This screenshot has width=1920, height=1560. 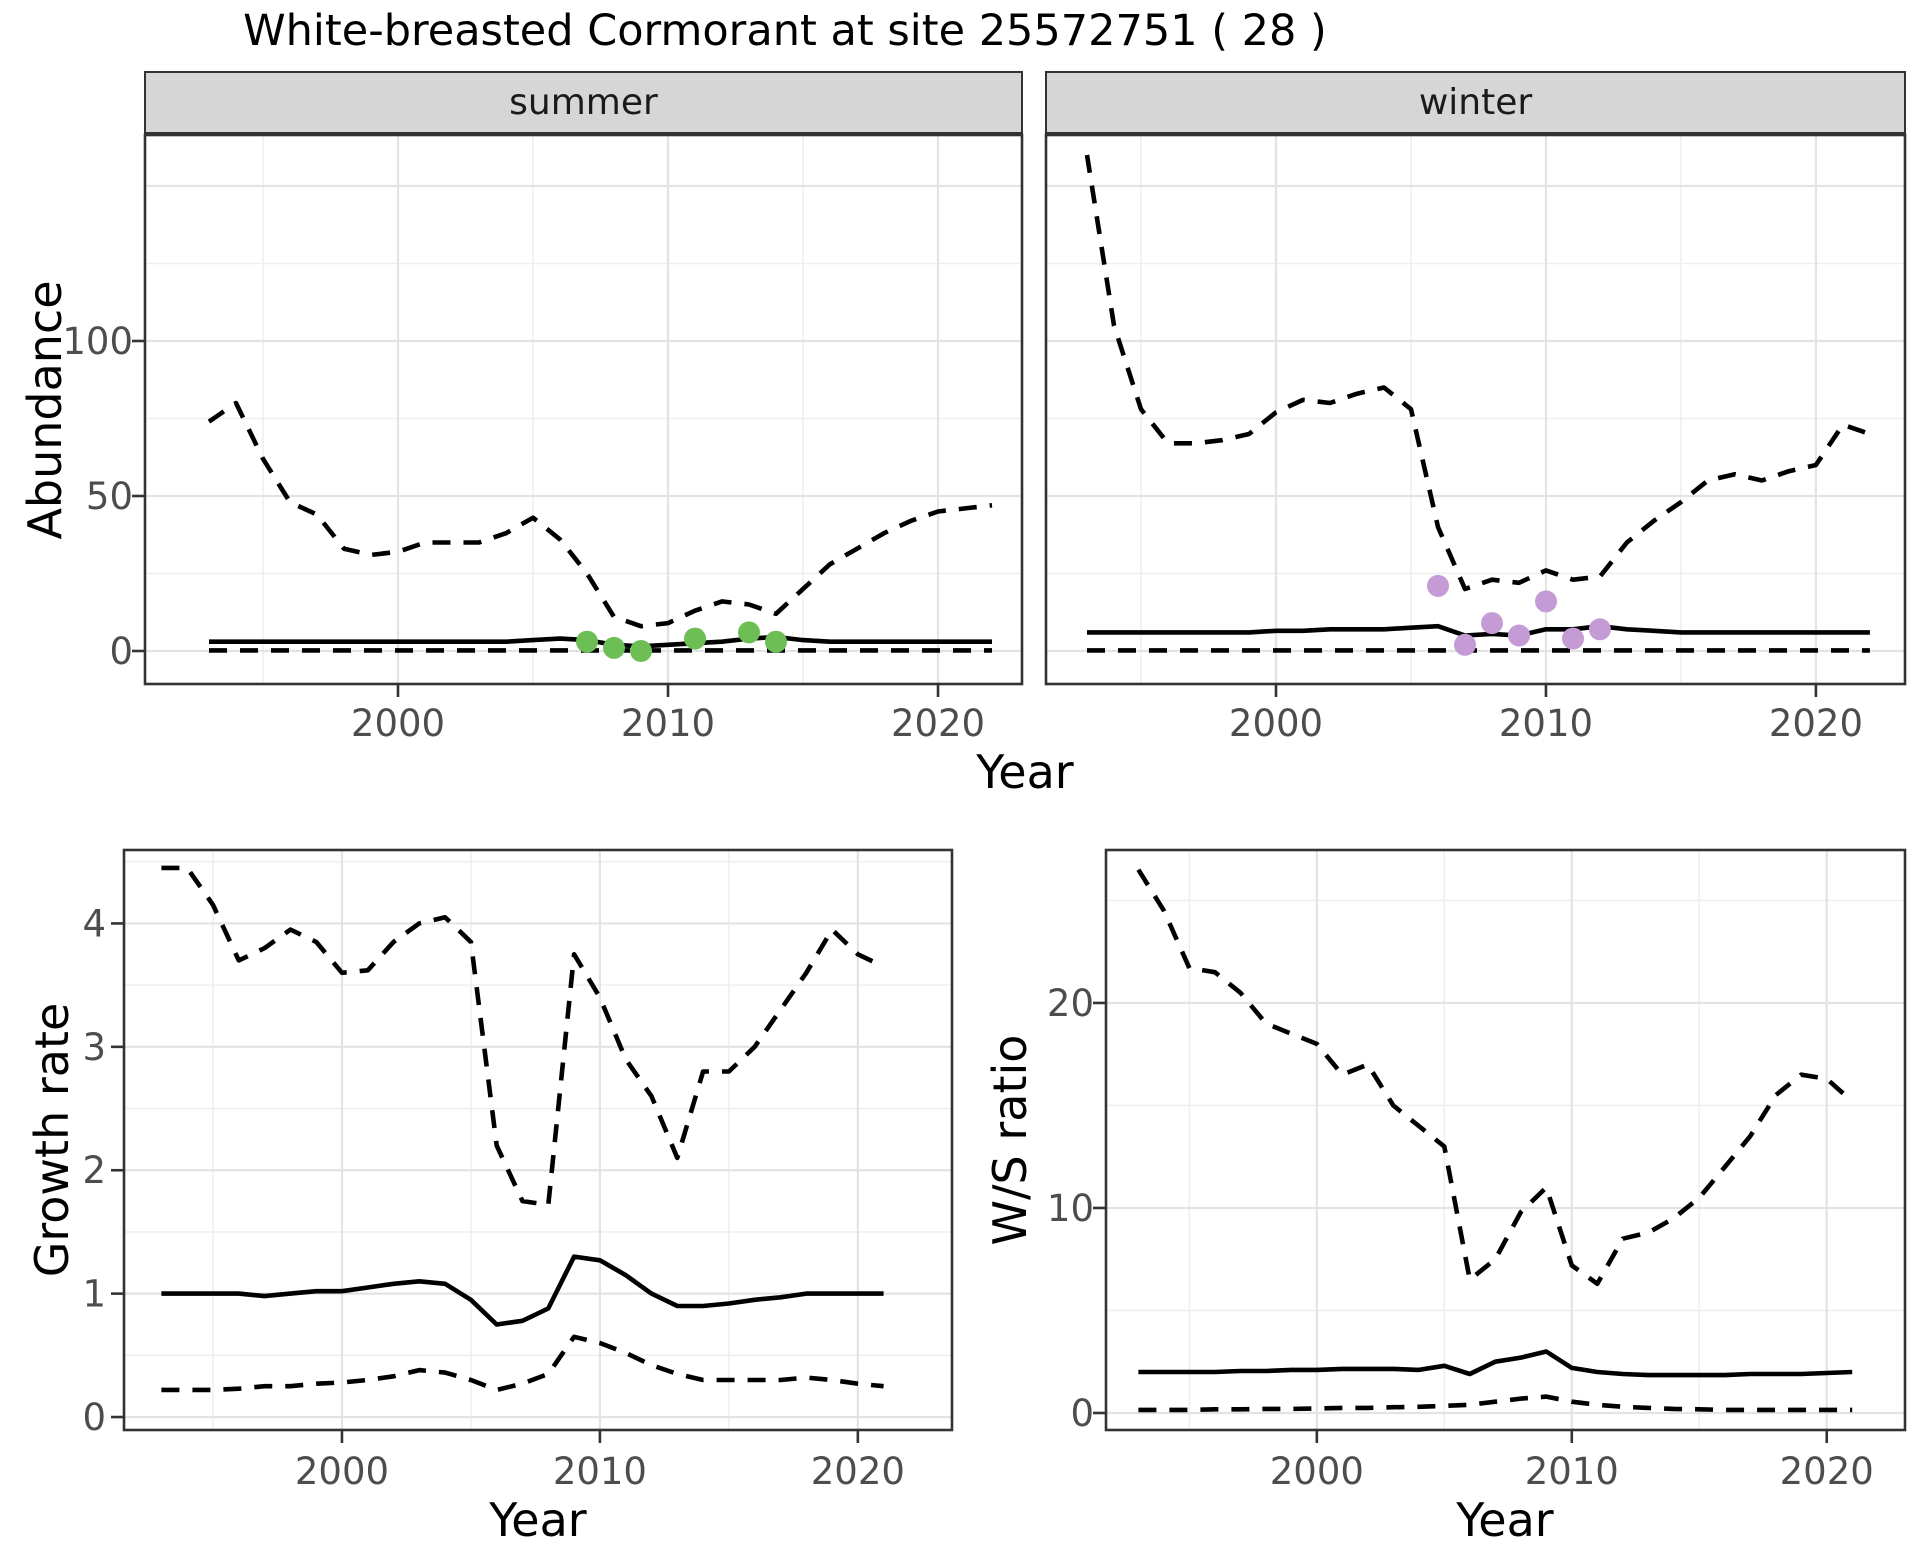 I want to click on y-axis-tick-label: 1, so click(x=94, y=1294).